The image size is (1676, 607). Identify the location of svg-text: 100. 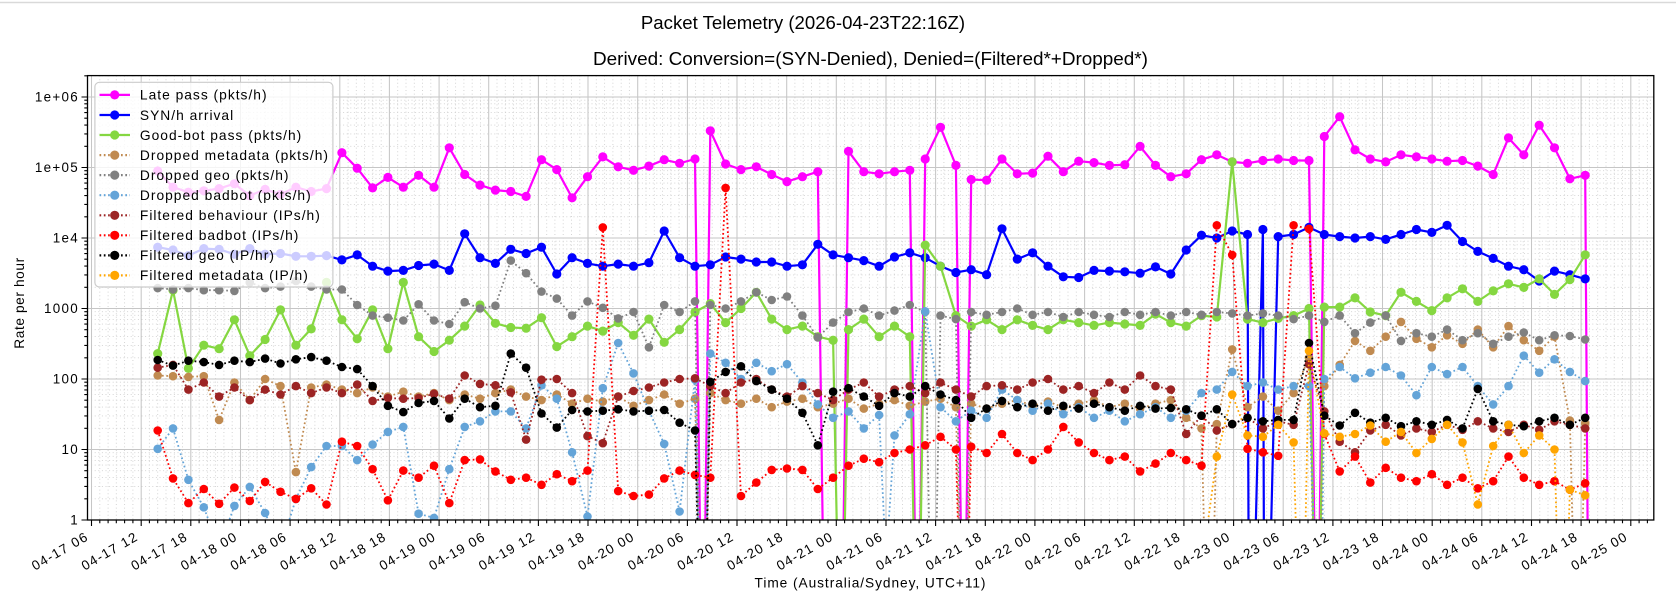
(66, 379).